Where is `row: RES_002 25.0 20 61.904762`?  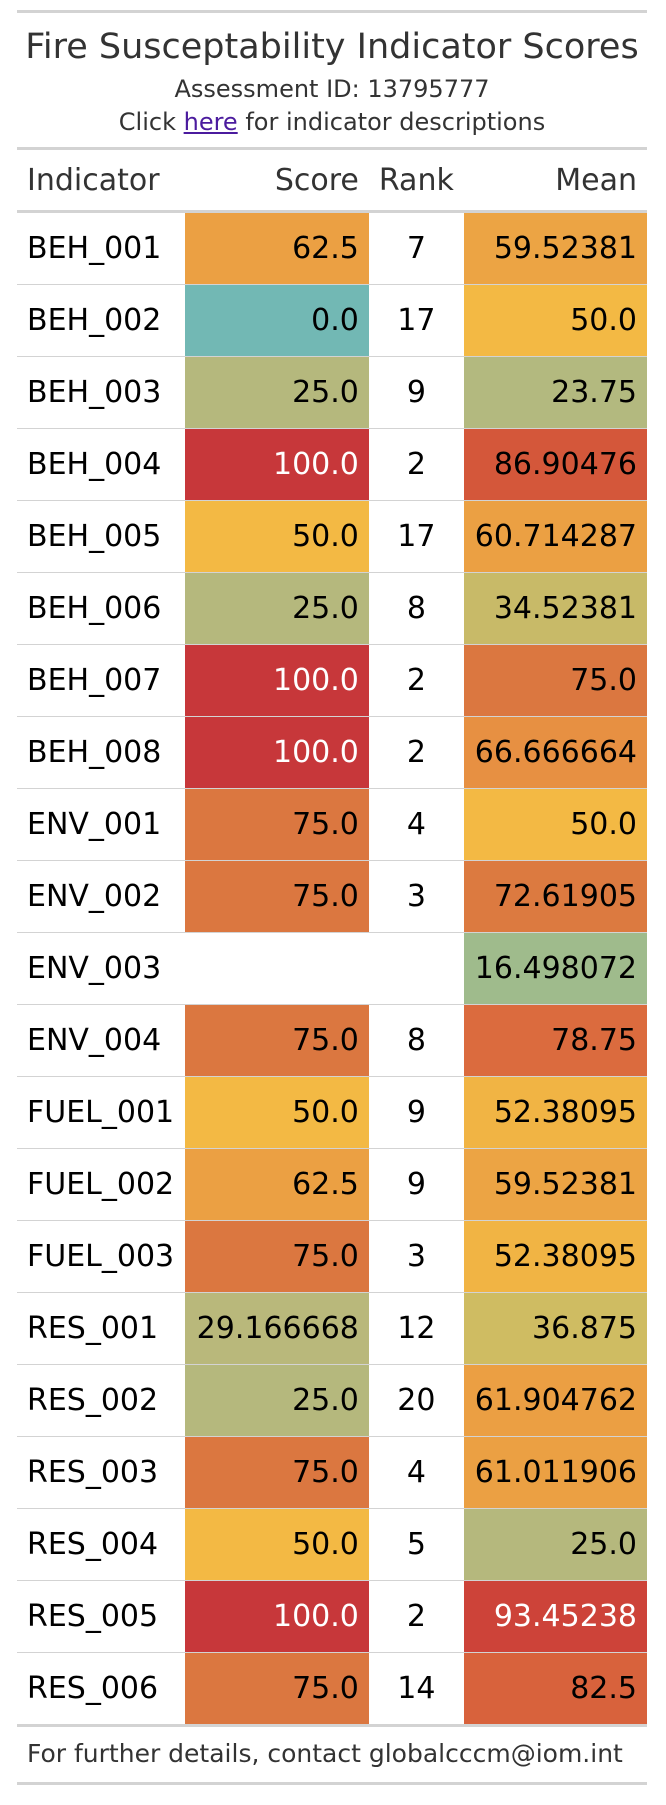
row: RES_002 25.0 20 61.904762 is located at coordinates (332, 1400).